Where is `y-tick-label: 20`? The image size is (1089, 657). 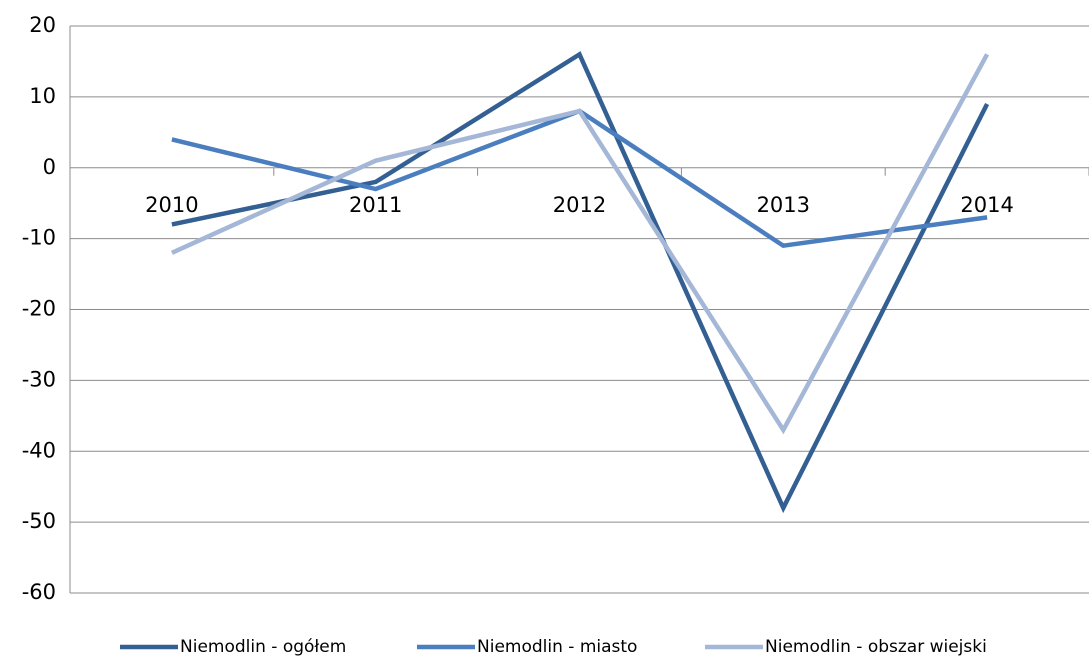 y-tick-label: 20 is located at coordinates (42, 25).